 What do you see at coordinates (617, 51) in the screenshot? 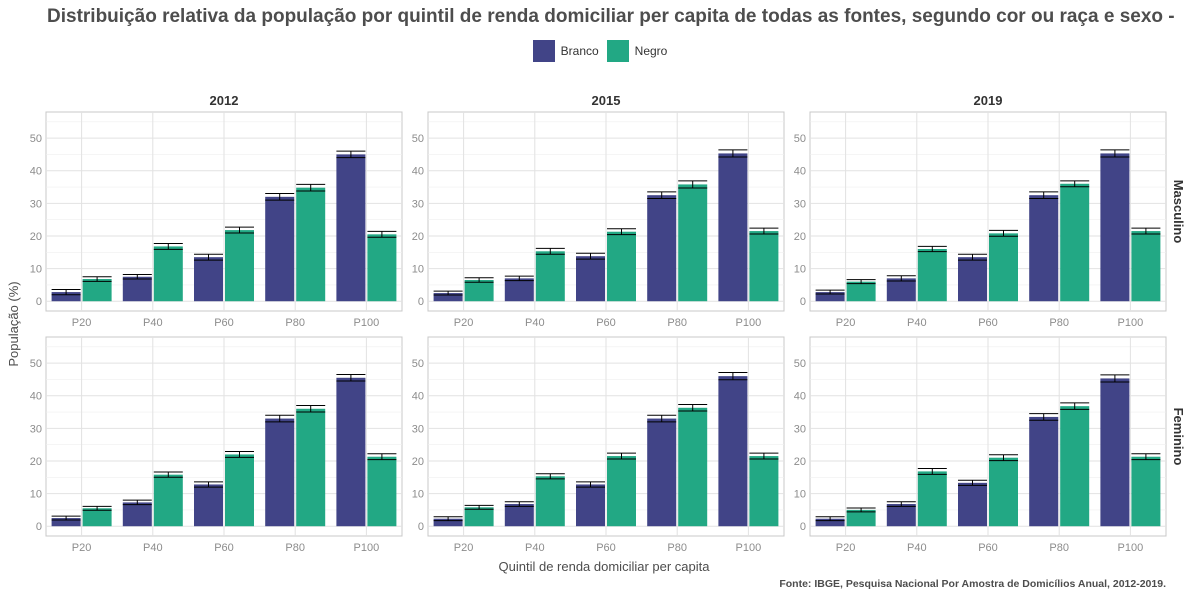
I see `legend-swatch-negro` at bounding box center [617, 51].